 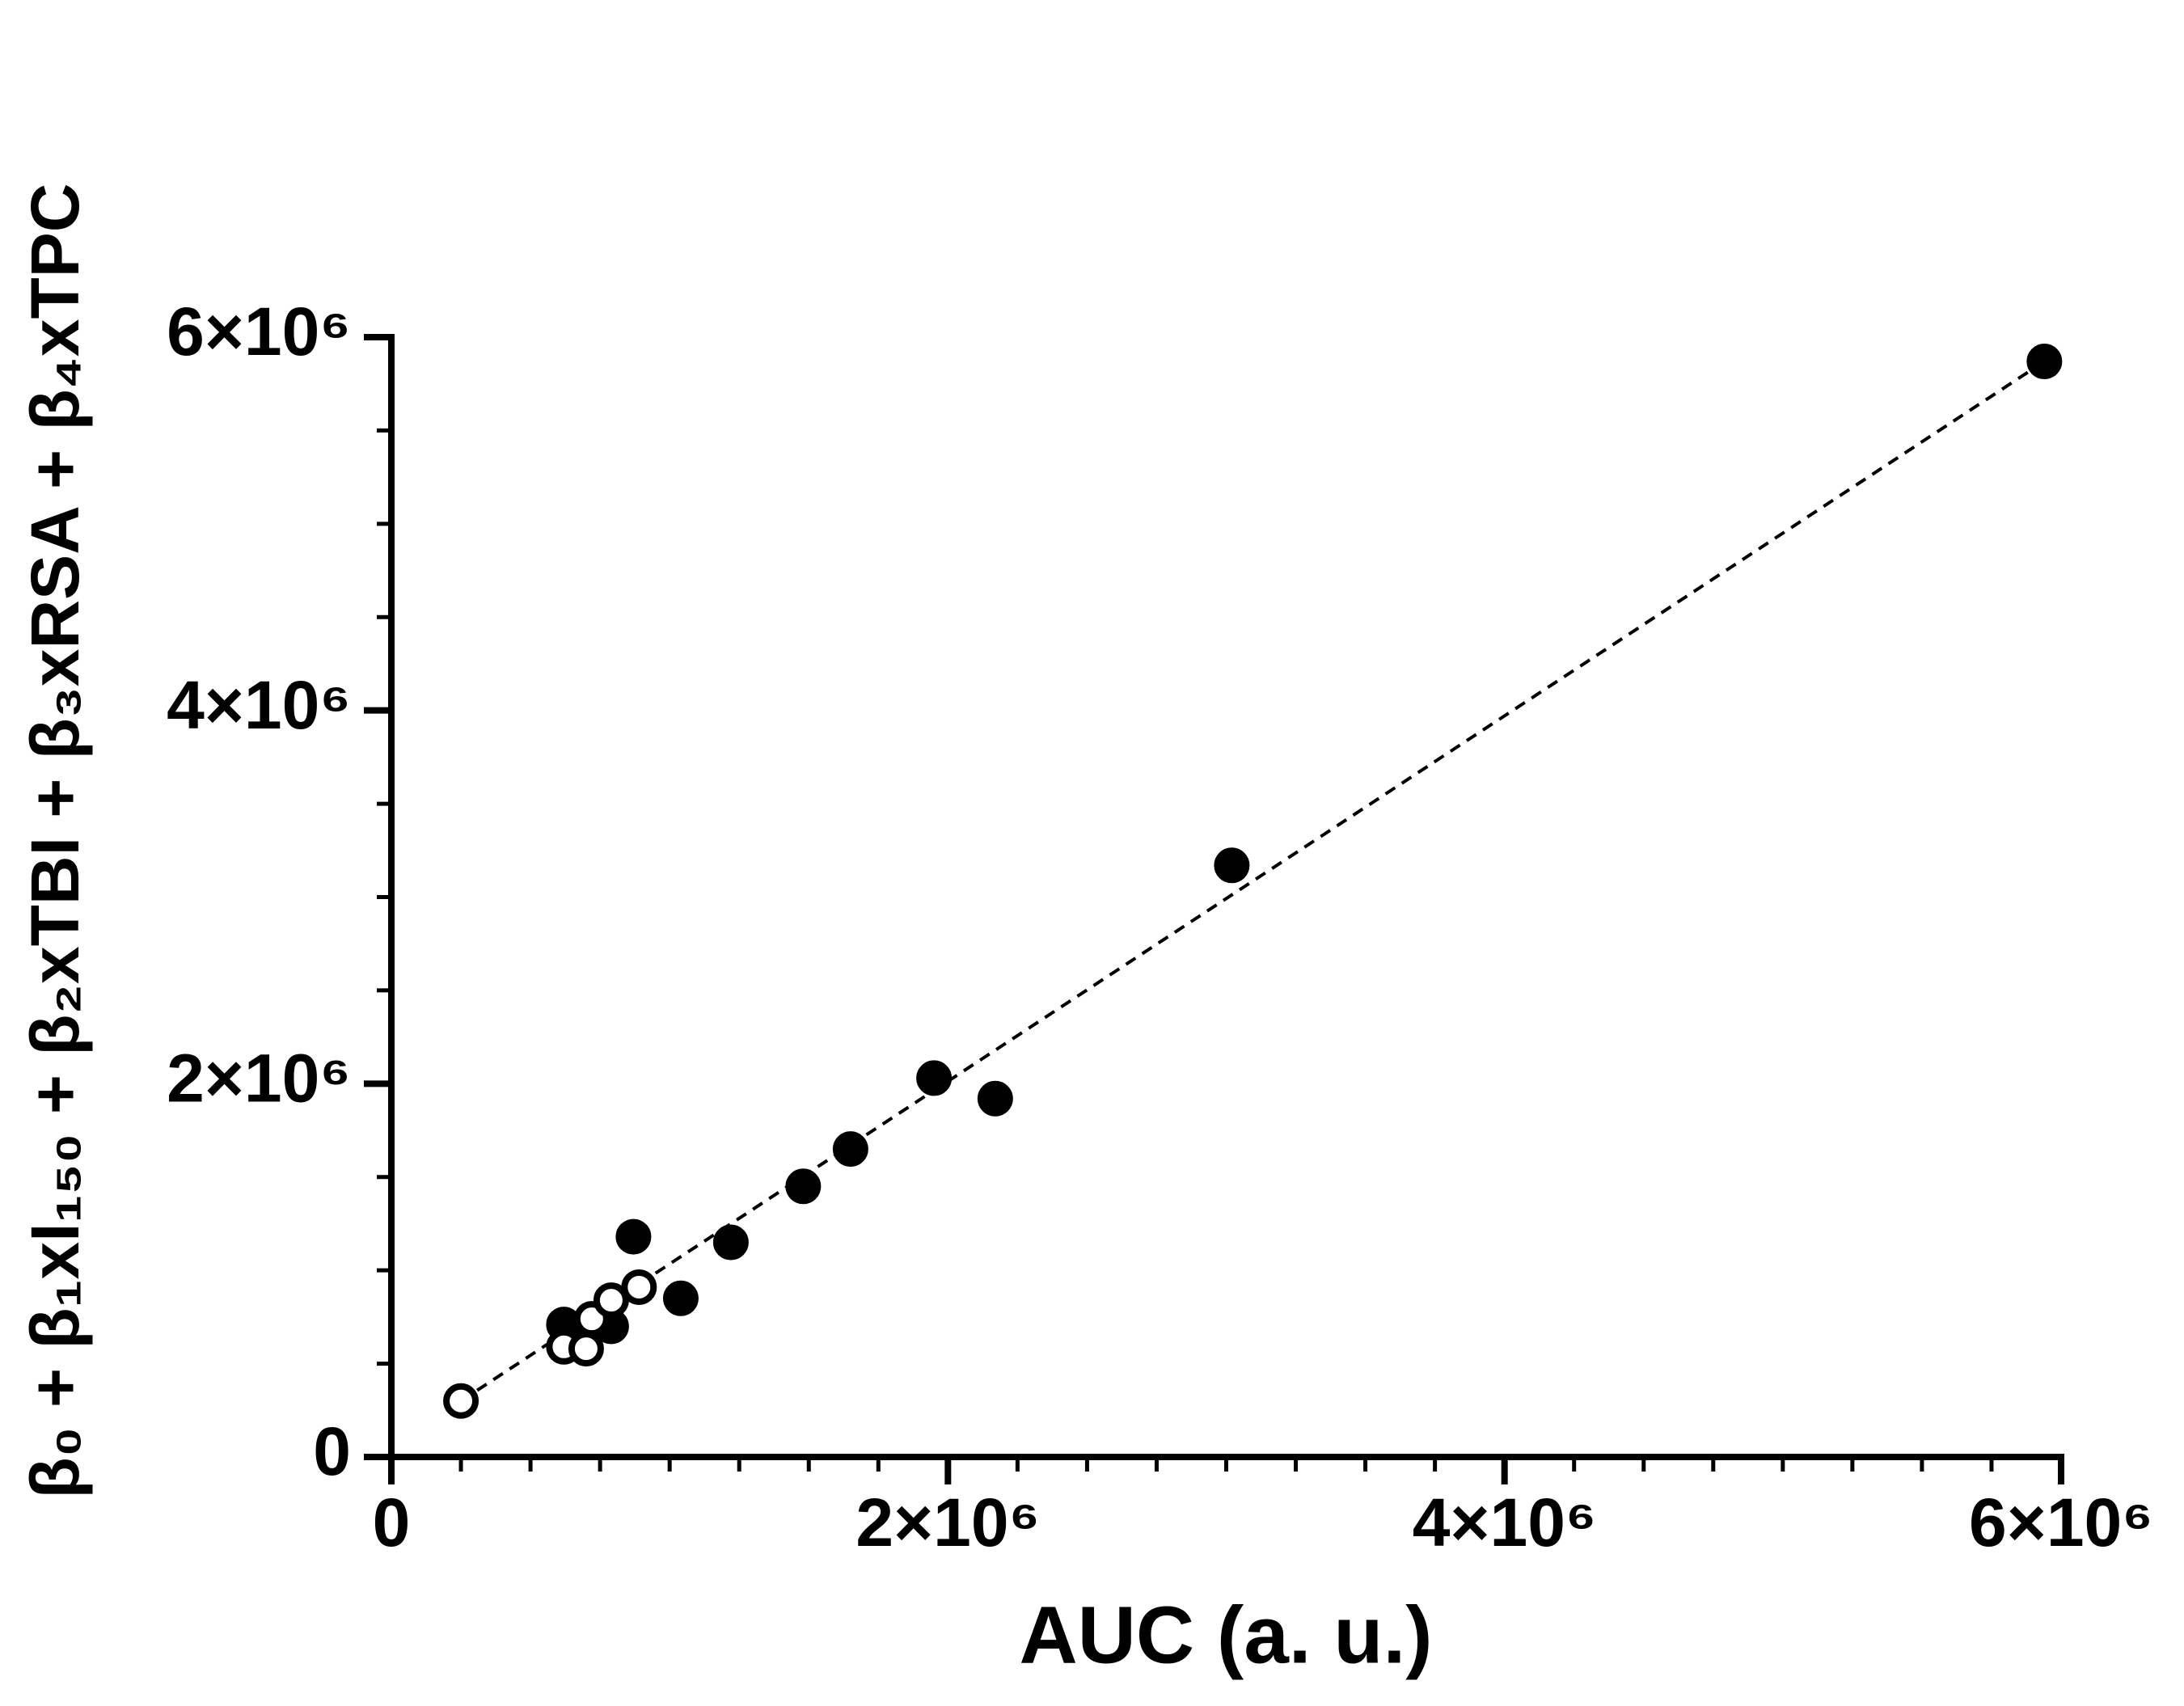 What do you see at coordinates (332, 1451) in the screenshot?
I see `y-tick-label: 0` at bounding box center [332, 1451].